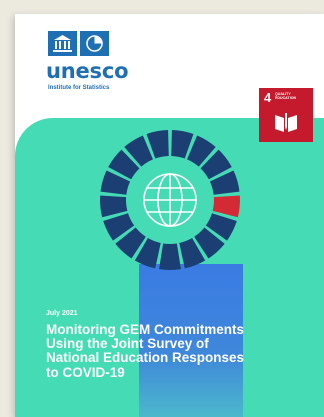  Describe the element at coordinates (268, 97) in the screenshot. I see `sdg-number: 4` at that location.